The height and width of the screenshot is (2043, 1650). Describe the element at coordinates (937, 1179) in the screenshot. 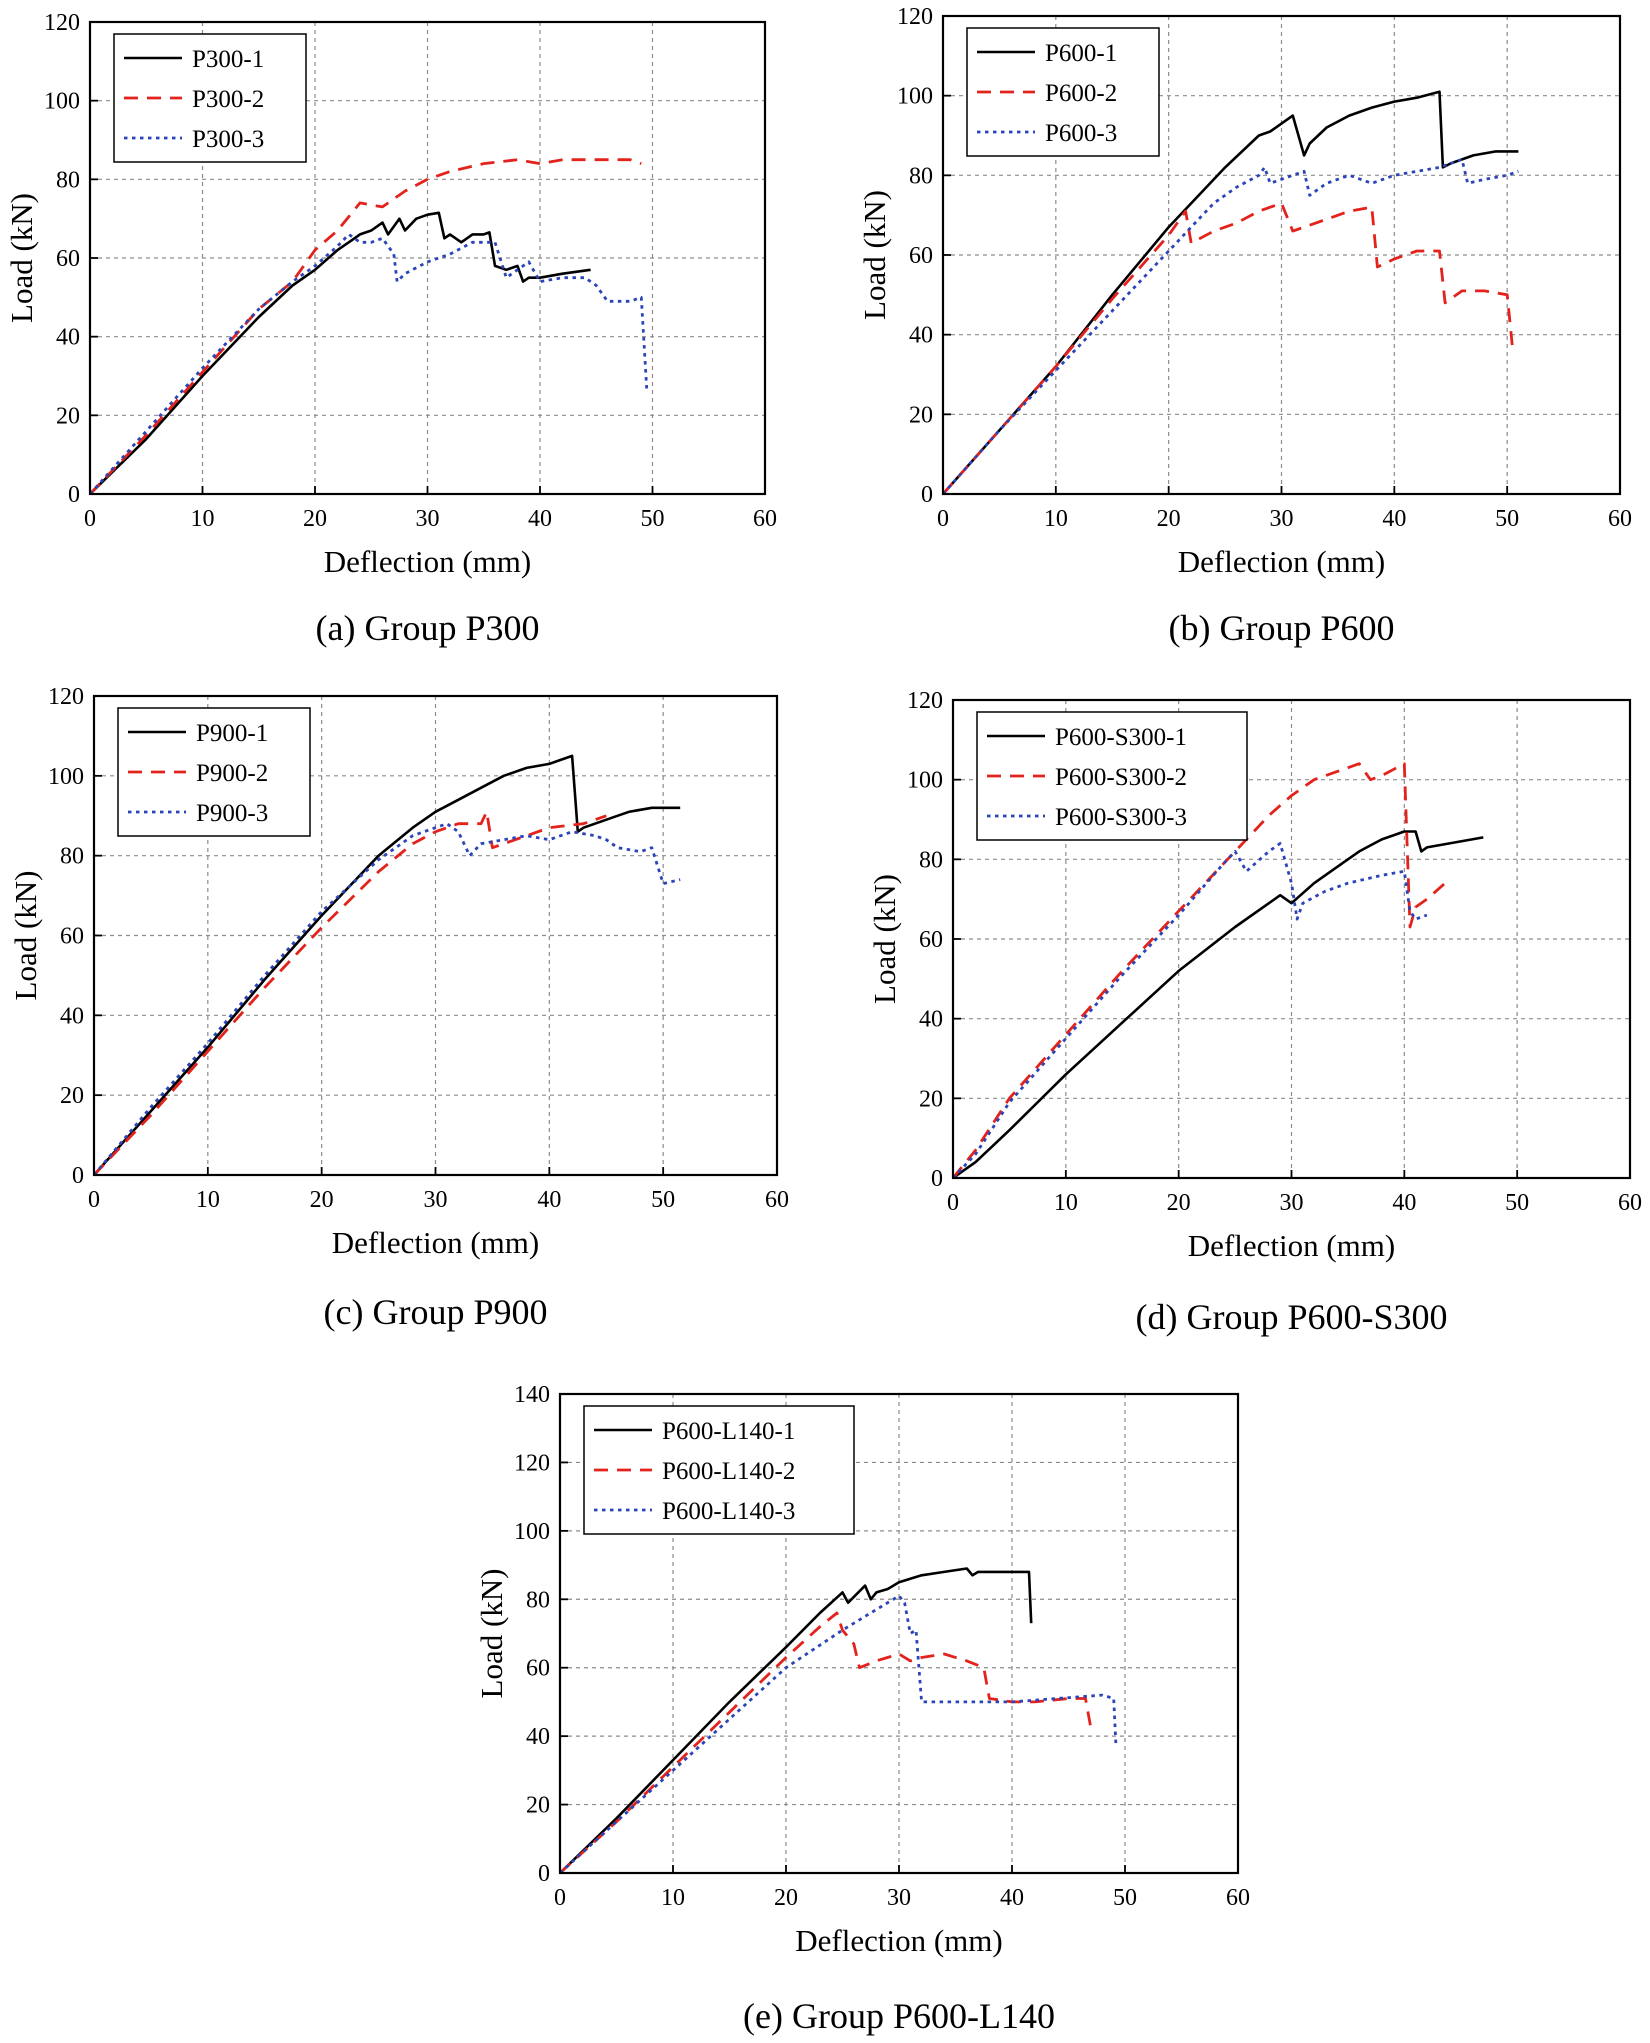

I see `y-tick-label: 0` at that location.